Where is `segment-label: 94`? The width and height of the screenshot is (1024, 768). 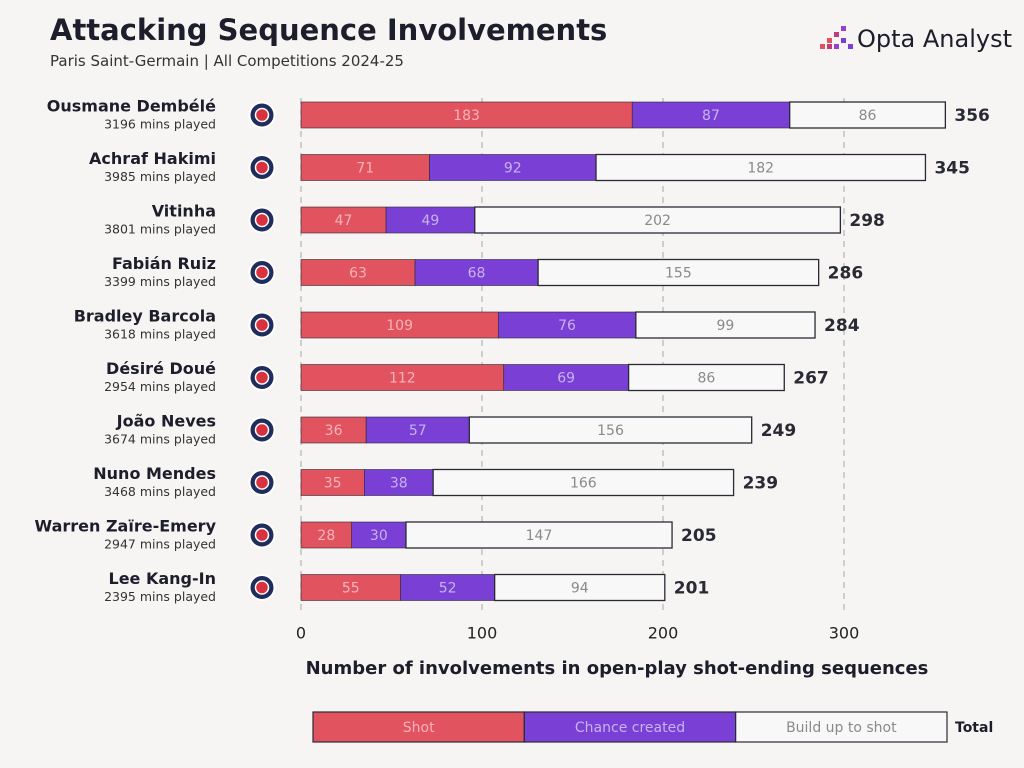 segment-label: 94 is located at coordinates (580, 589).